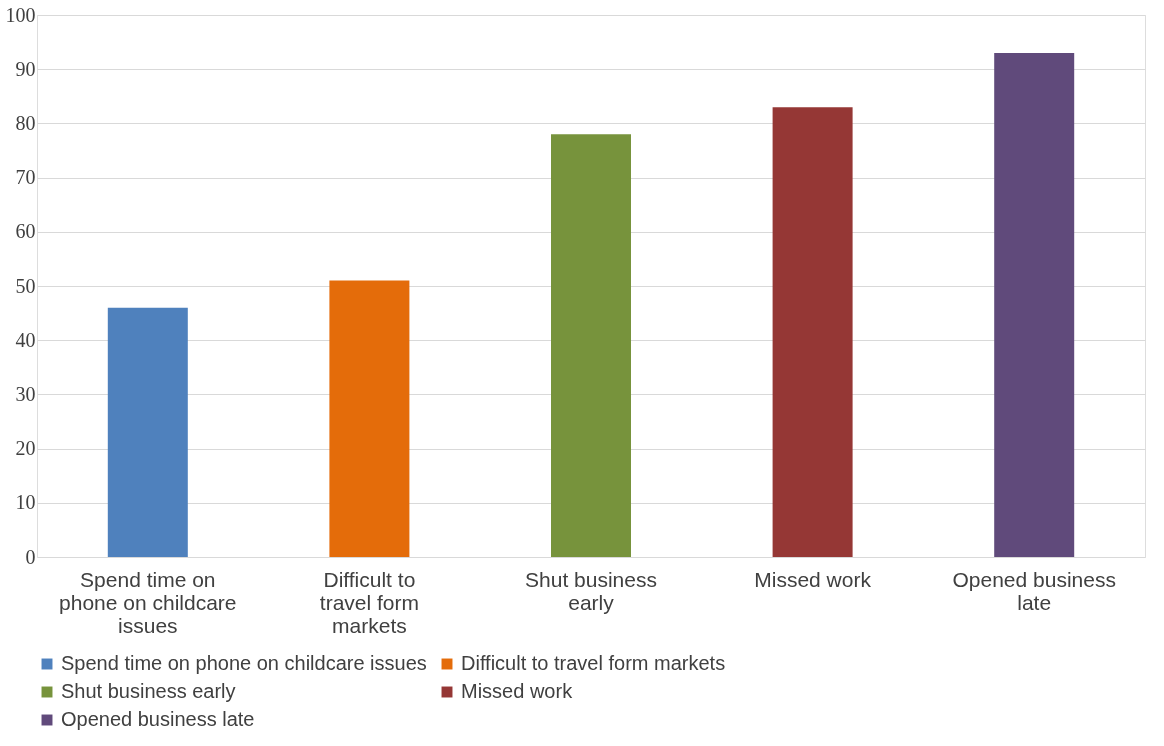 This screenshot has width=1164, height=746. Describe the element at coordinates (25, 177) in the screenshot. I see `y-tick-label: 70` at that location.